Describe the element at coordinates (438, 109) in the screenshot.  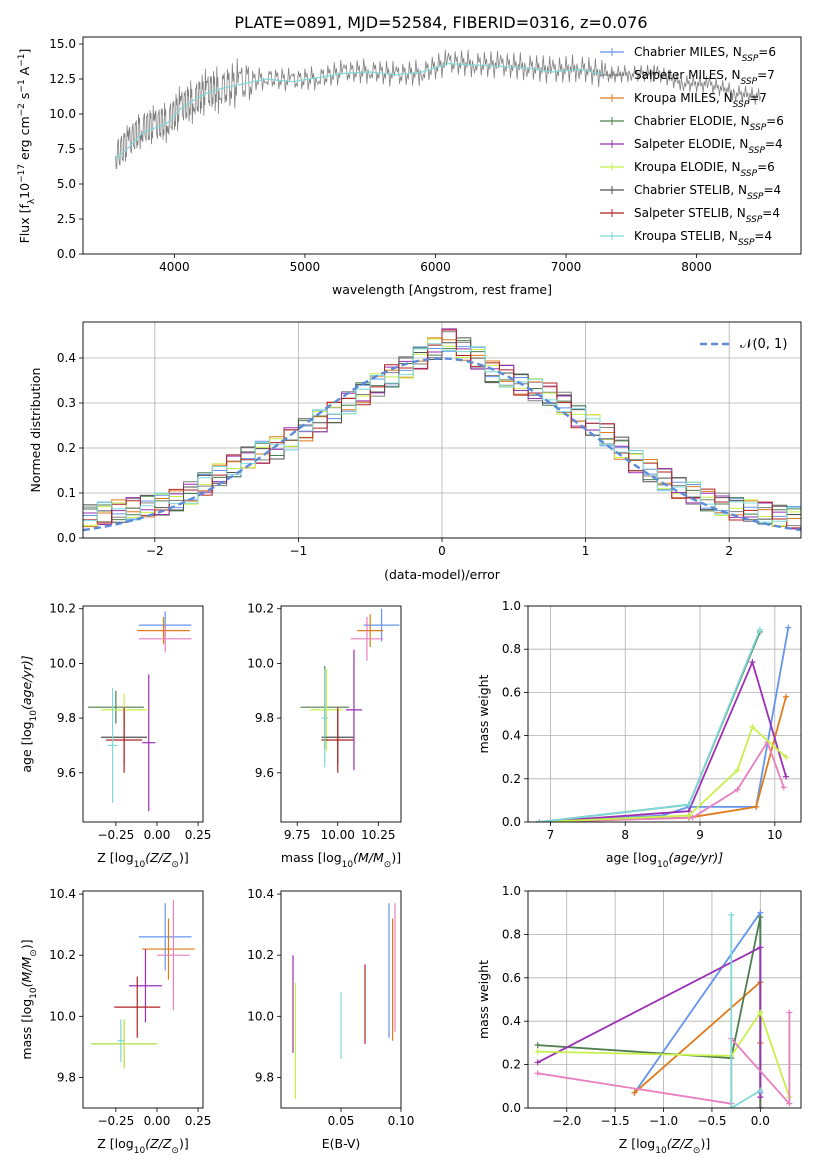
I see `spectrum-data-line` at that location.